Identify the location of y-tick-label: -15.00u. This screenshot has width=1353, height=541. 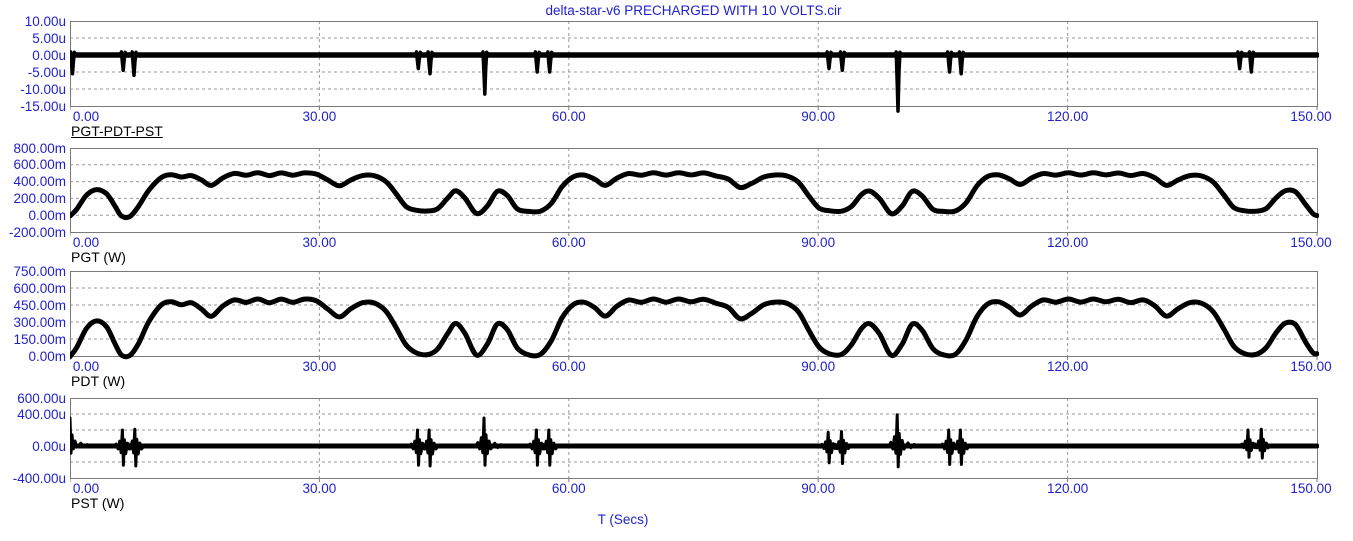
(43, 106).